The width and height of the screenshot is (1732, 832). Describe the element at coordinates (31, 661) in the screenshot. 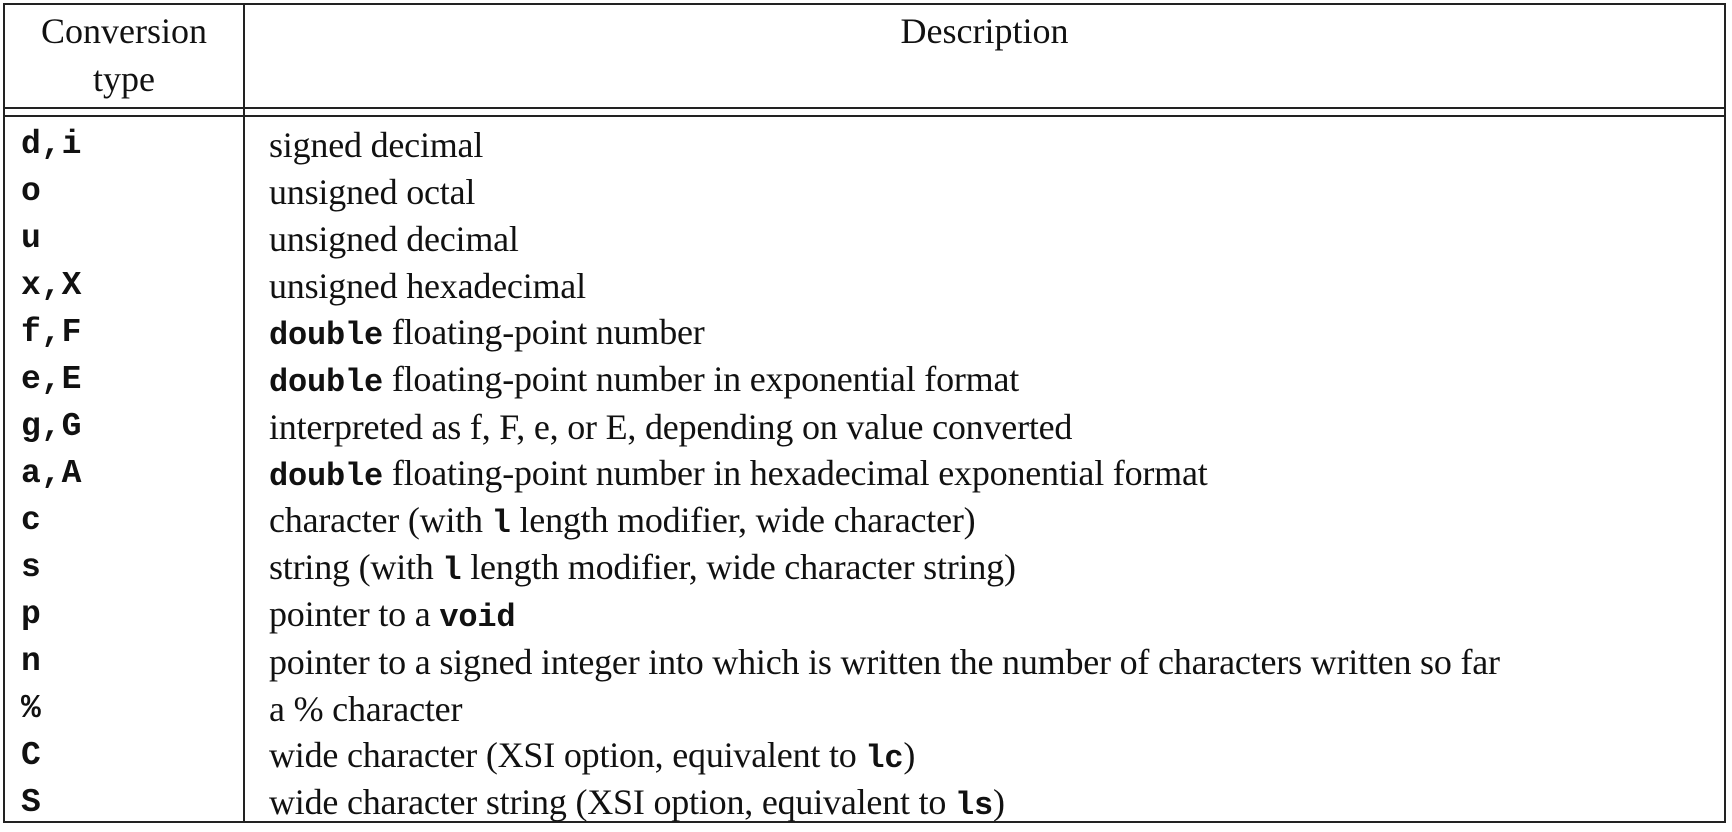

I see `conversion-type-cell: n` at that location.